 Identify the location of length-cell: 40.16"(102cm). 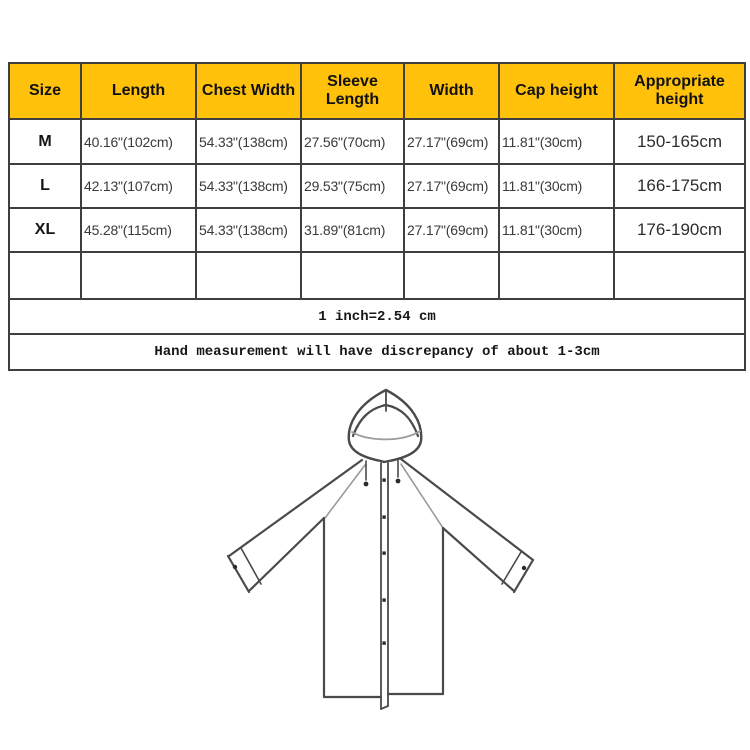
(138, 141).